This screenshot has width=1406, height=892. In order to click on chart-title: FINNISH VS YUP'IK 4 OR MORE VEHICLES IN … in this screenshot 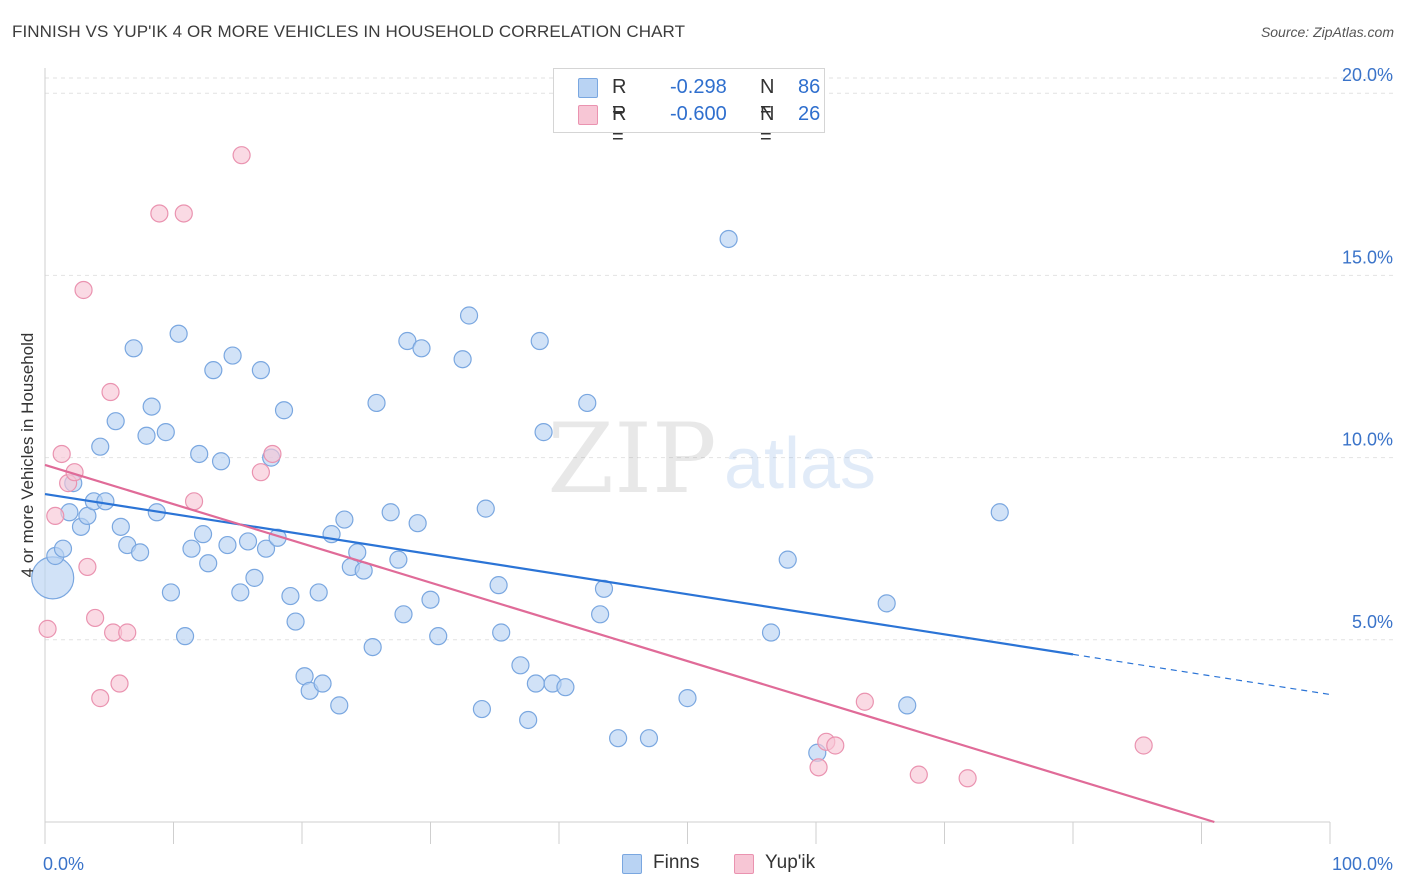, I will do `click(349, 31)`.